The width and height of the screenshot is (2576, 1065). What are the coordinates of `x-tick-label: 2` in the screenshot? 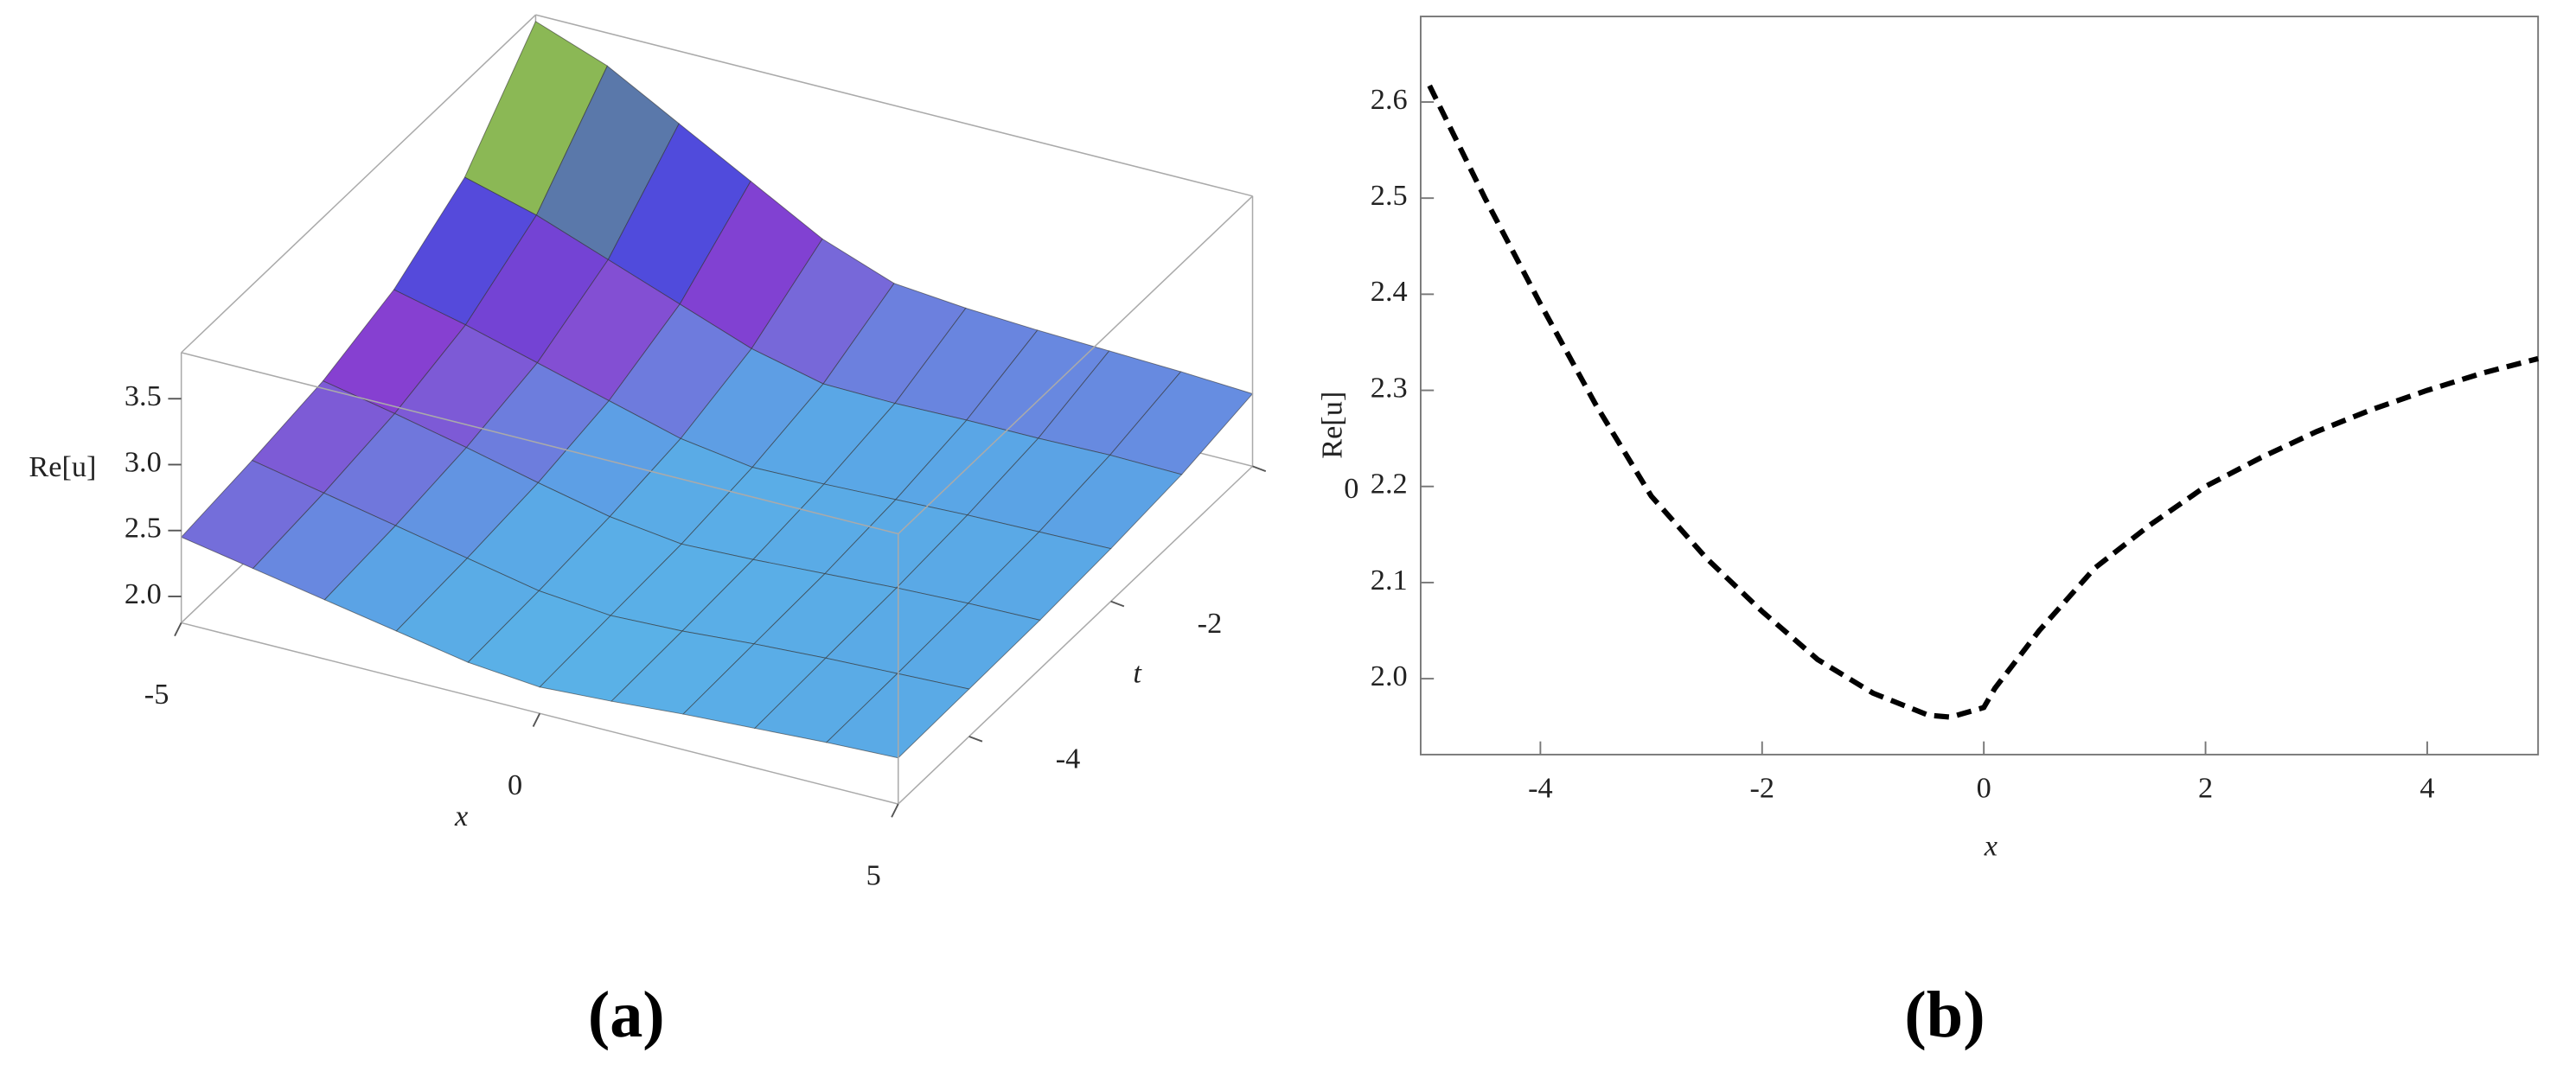 It's located at (2206, 788).